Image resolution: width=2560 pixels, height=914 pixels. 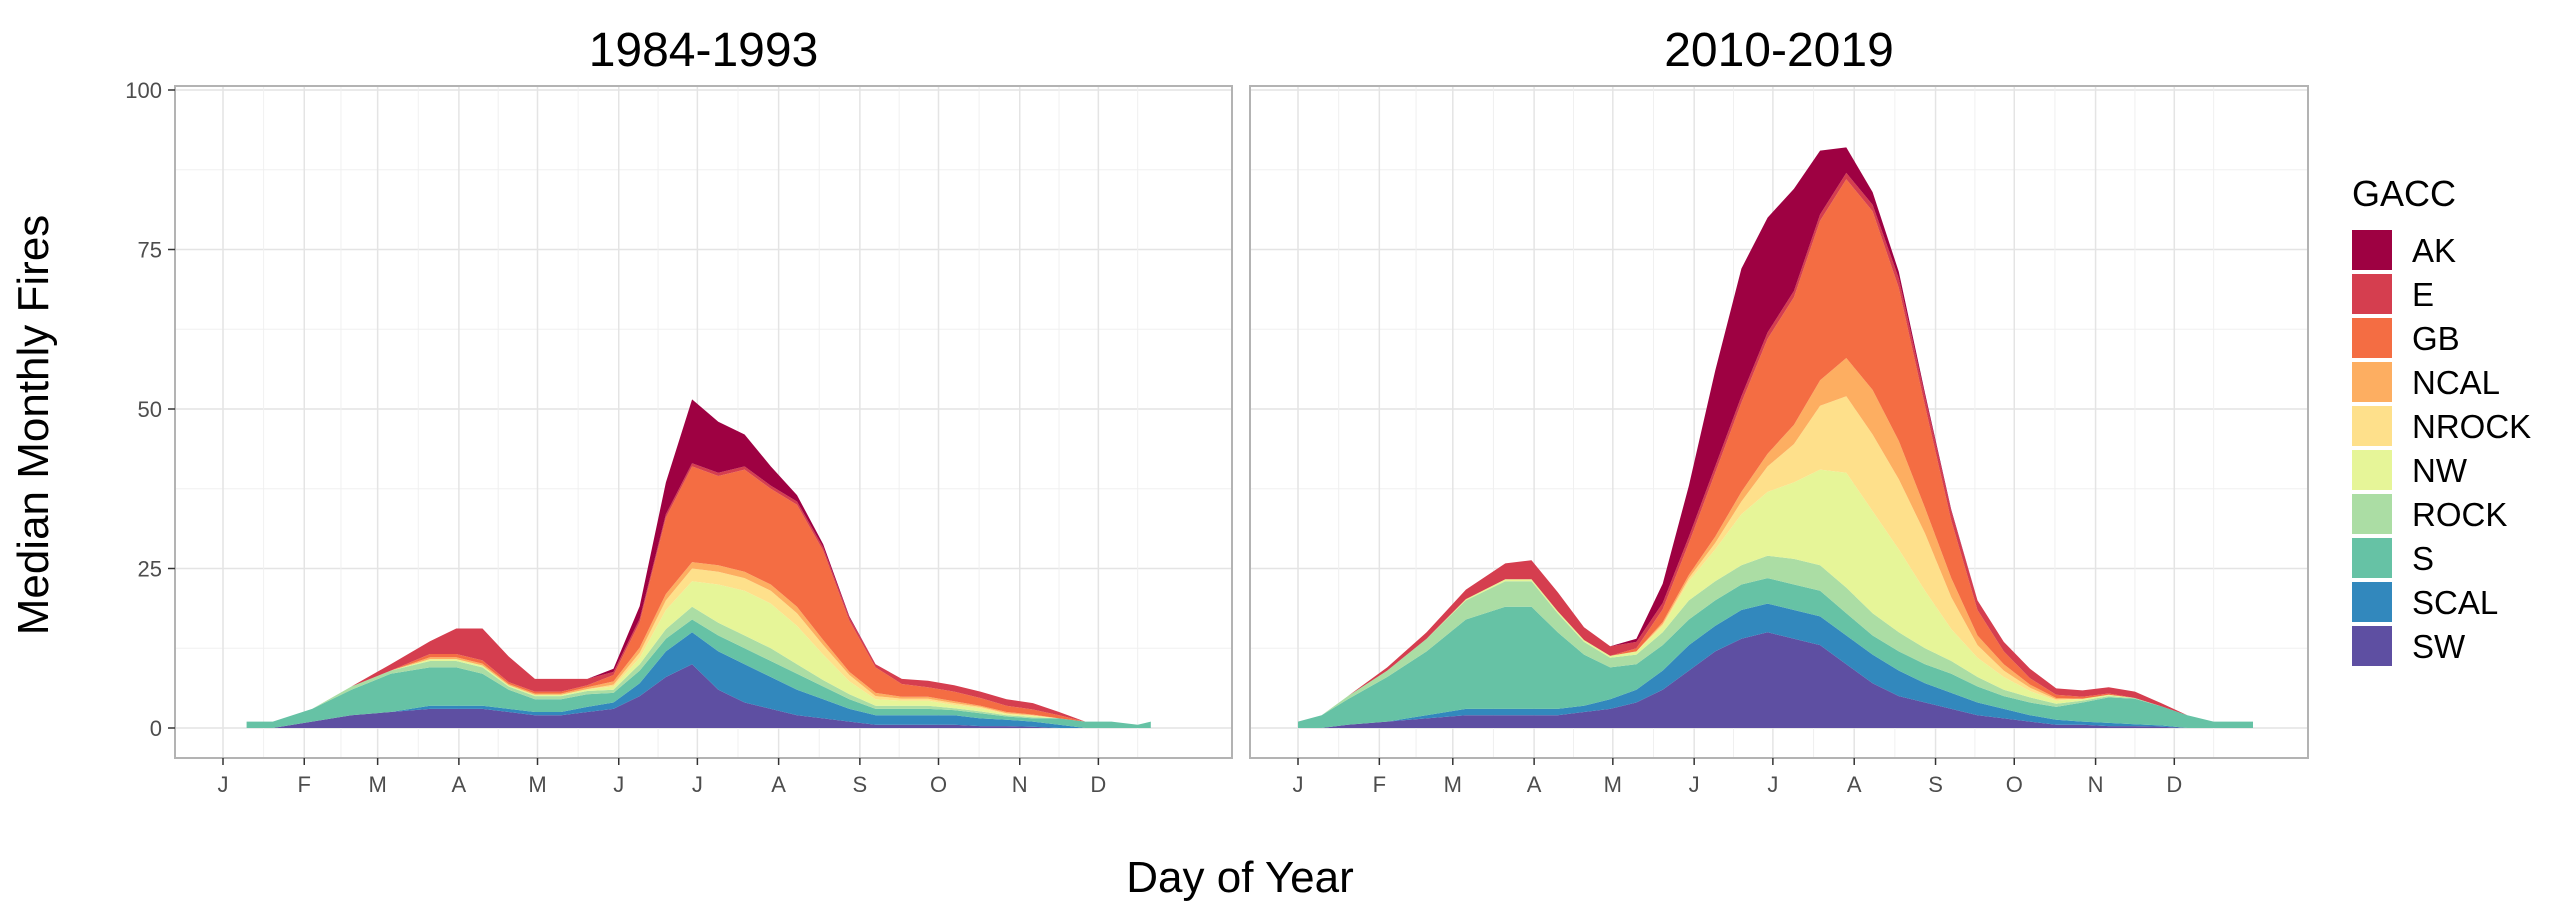 What do you see at coordinates (150, 569) in the screenshot?
I see `y-tick-label: 25` at bounding box center [150, 569].